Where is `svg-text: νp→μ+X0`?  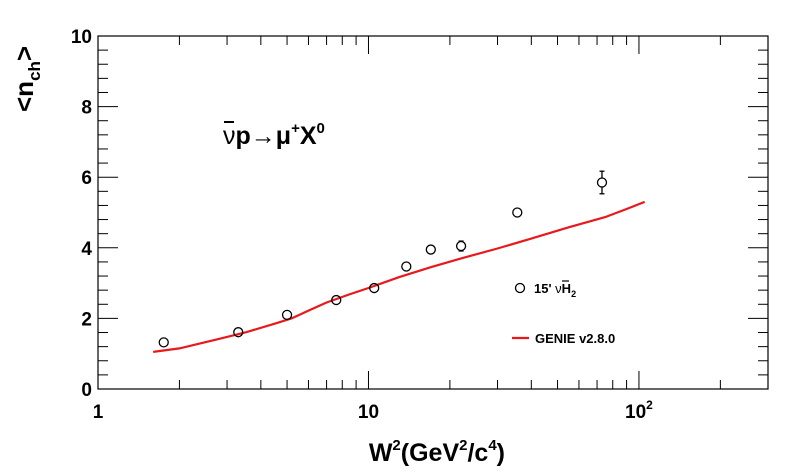
svg-text: νp→μ+X0 is located at coordinates (274, 135).